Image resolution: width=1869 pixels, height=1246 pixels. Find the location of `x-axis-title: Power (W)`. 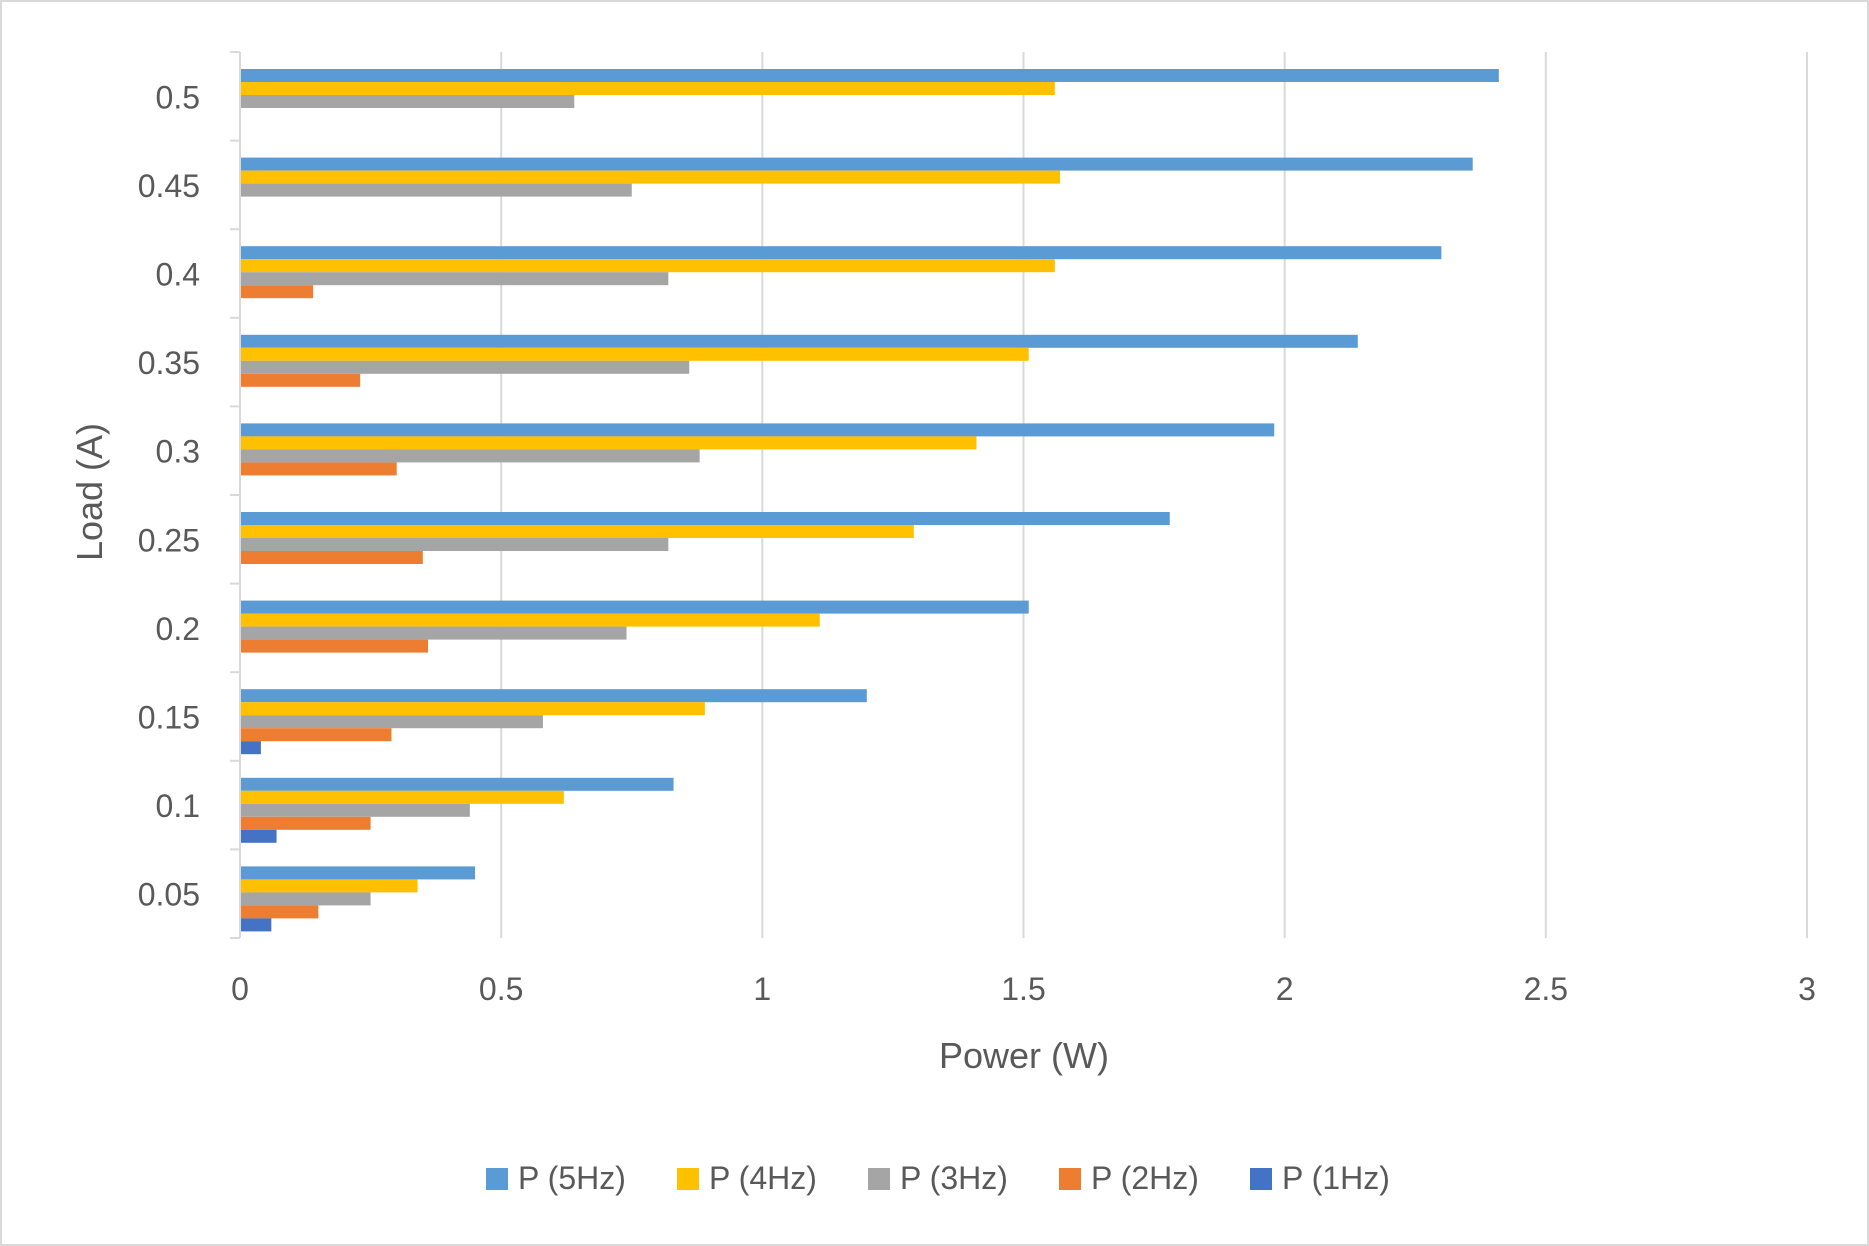

x-axis-title: Power (W) is located at coordinates (1024, 1055).